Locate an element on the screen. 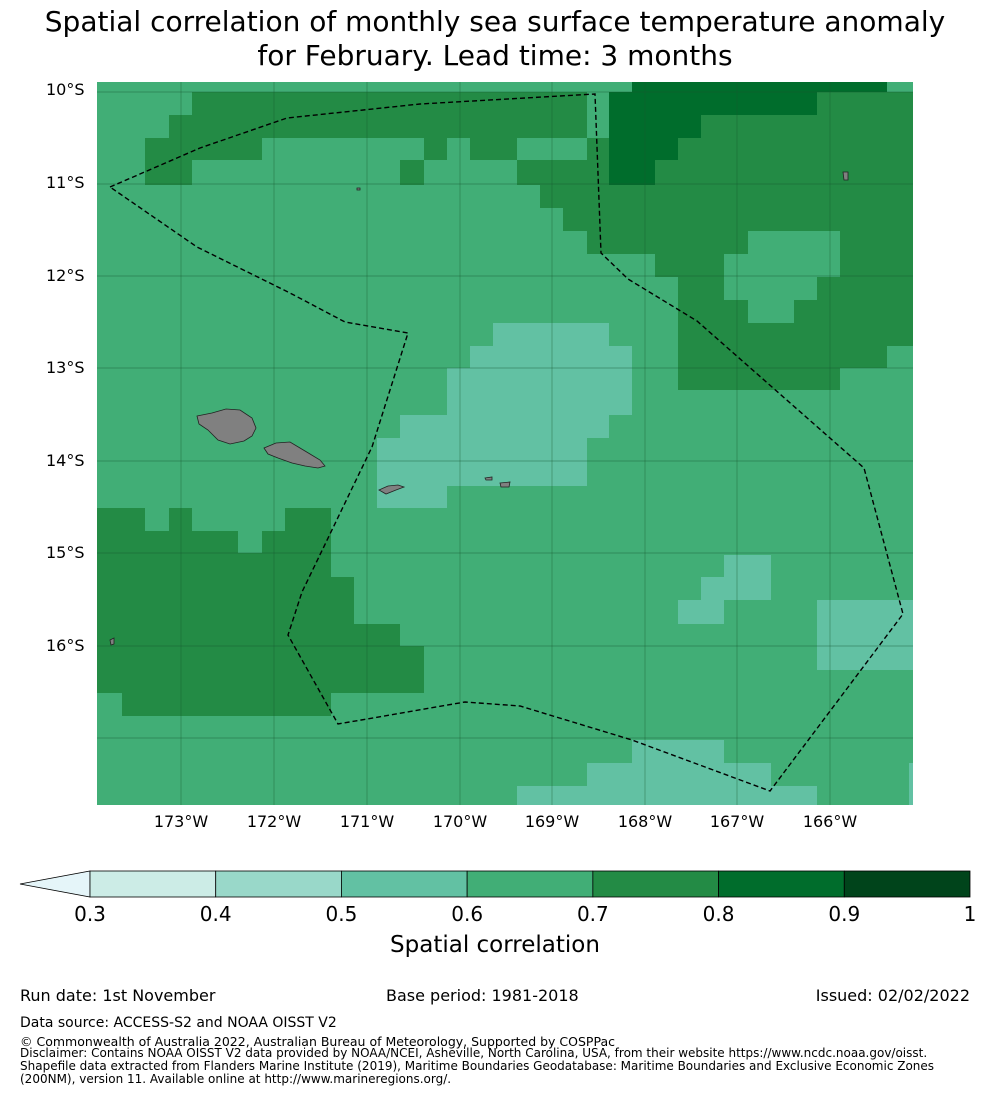 This screenshot has height=1095, width=990. swains-island is located at coordinates (112, 641).